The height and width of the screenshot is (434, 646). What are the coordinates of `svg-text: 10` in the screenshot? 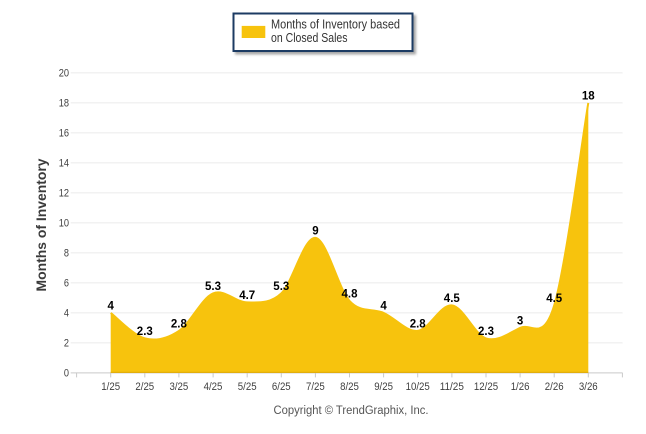 It's located at (64, 224).